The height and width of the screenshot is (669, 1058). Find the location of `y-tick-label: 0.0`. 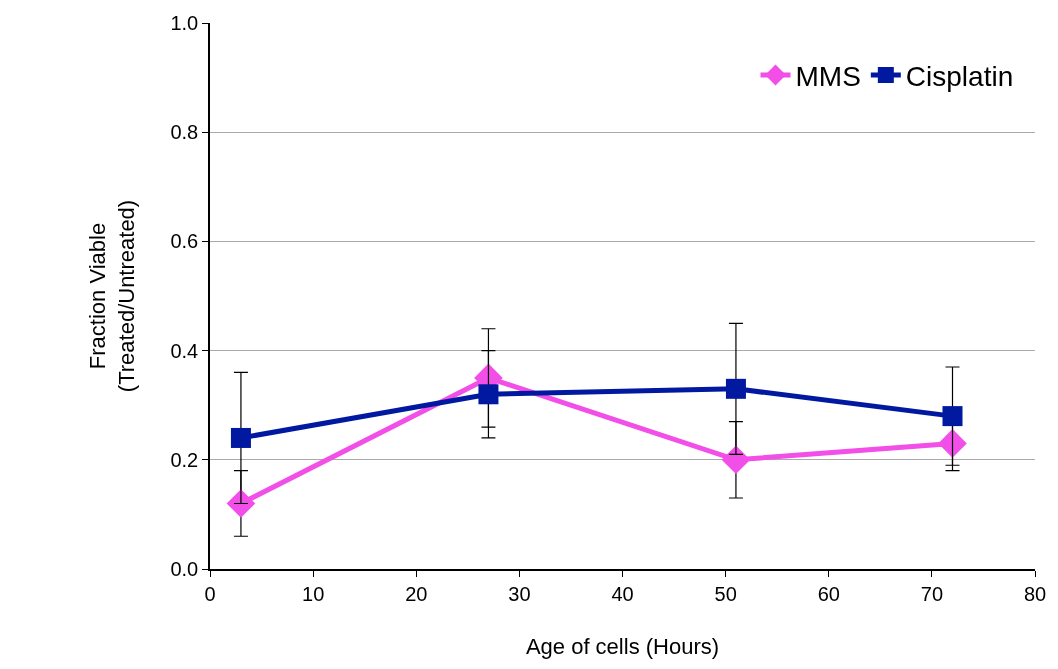

y-tick-label: 0.0 is located at coordinates (184, 569).